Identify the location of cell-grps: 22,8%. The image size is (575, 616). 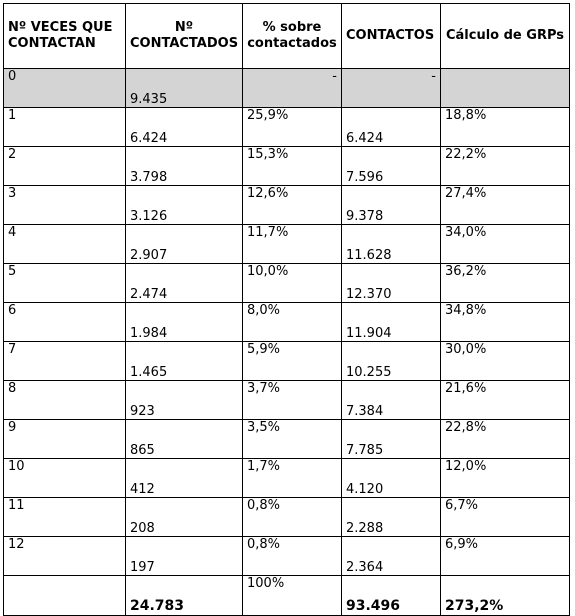
(505, 439).